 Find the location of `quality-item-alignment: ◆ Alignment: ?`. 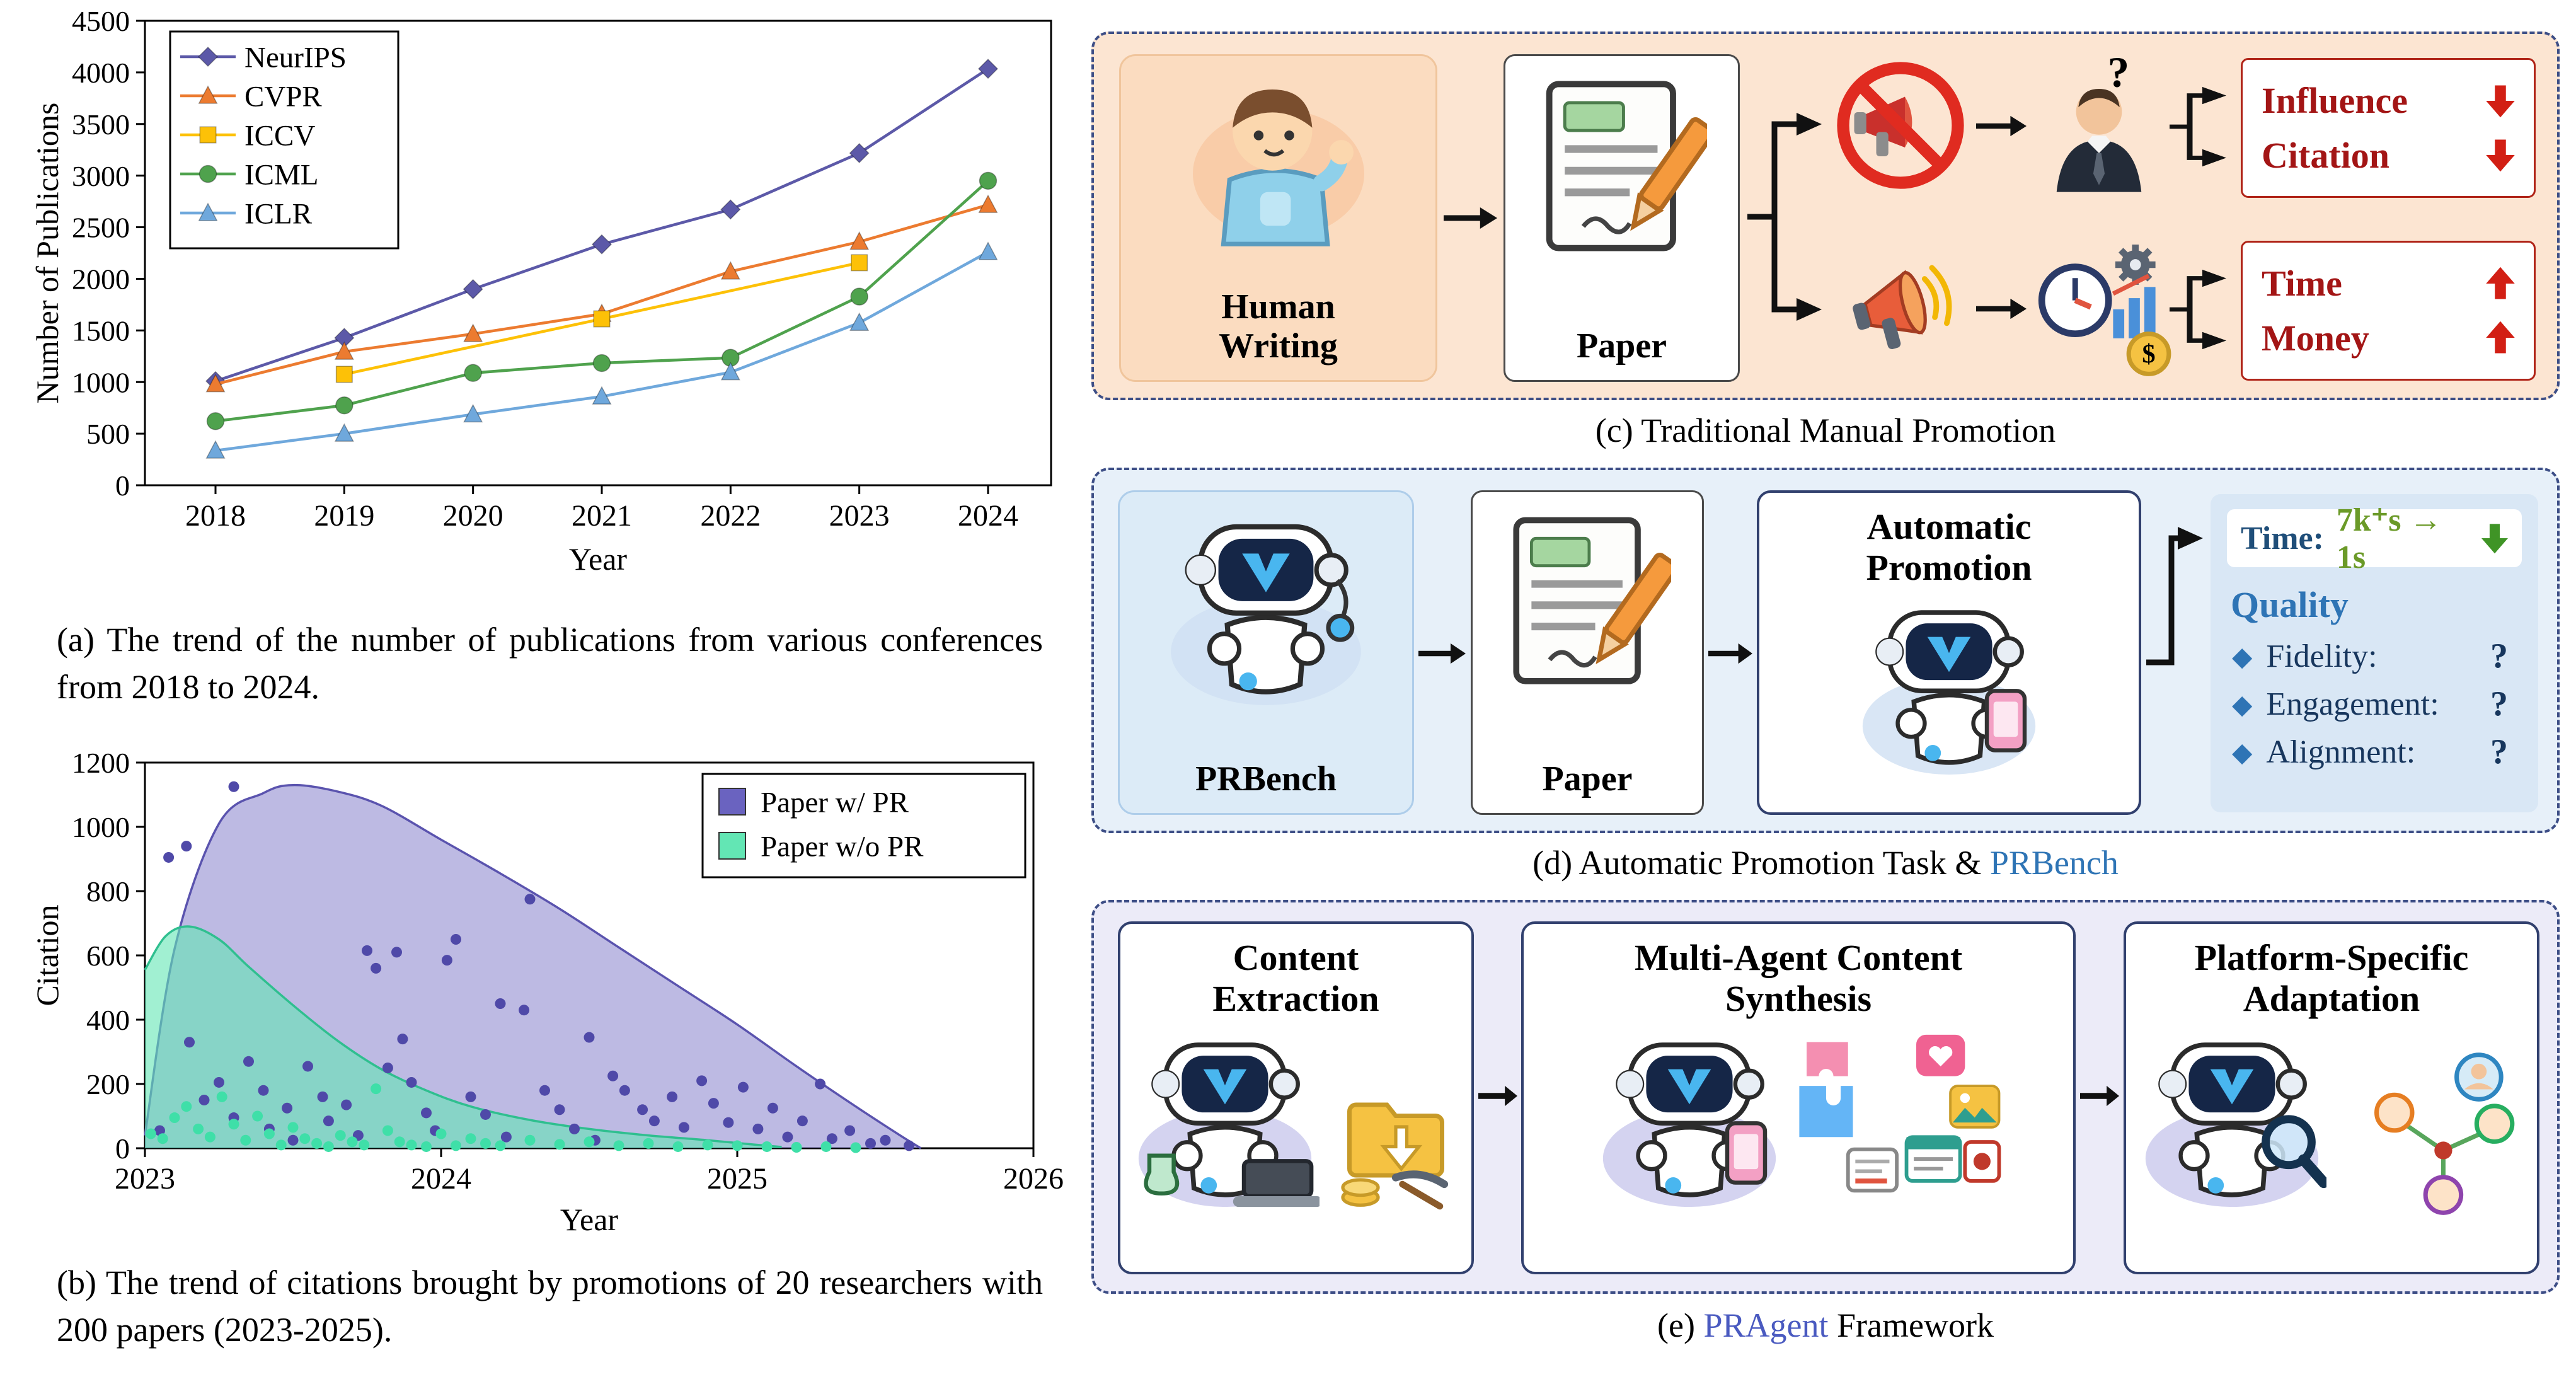

quality-item-alignment: ◆ Alignment: ? is located at coordinates (2370, 751).